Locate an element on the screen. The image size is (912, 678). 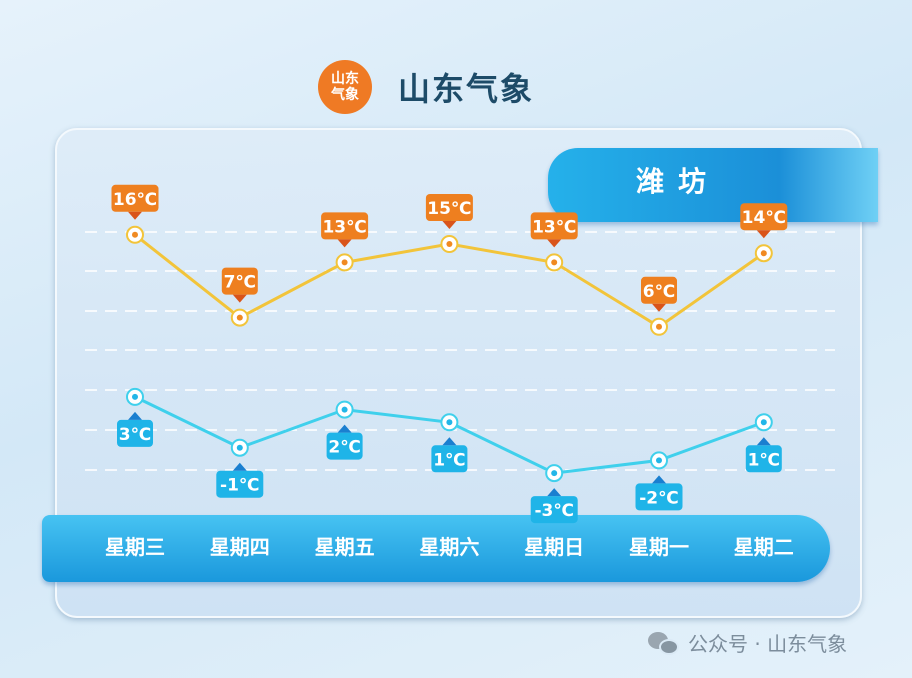
low-temp-label: 2℃ is located at coordinates (344, 442).